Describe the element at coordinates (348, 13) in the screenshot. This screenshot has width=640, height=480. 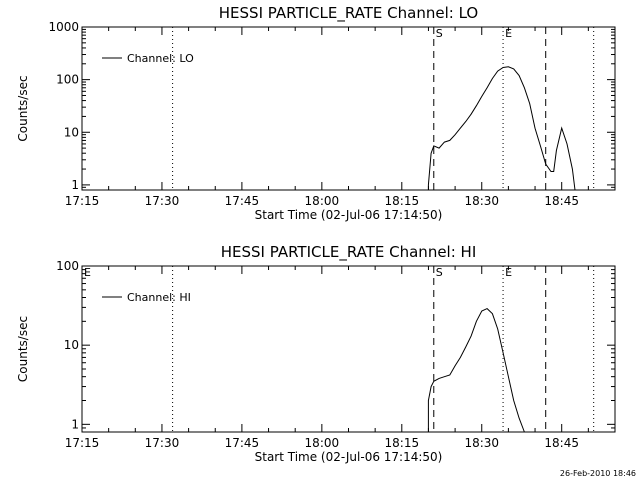
I see `chart-title: HESSI PARTICLE_RATE Channel: LO` at that location.